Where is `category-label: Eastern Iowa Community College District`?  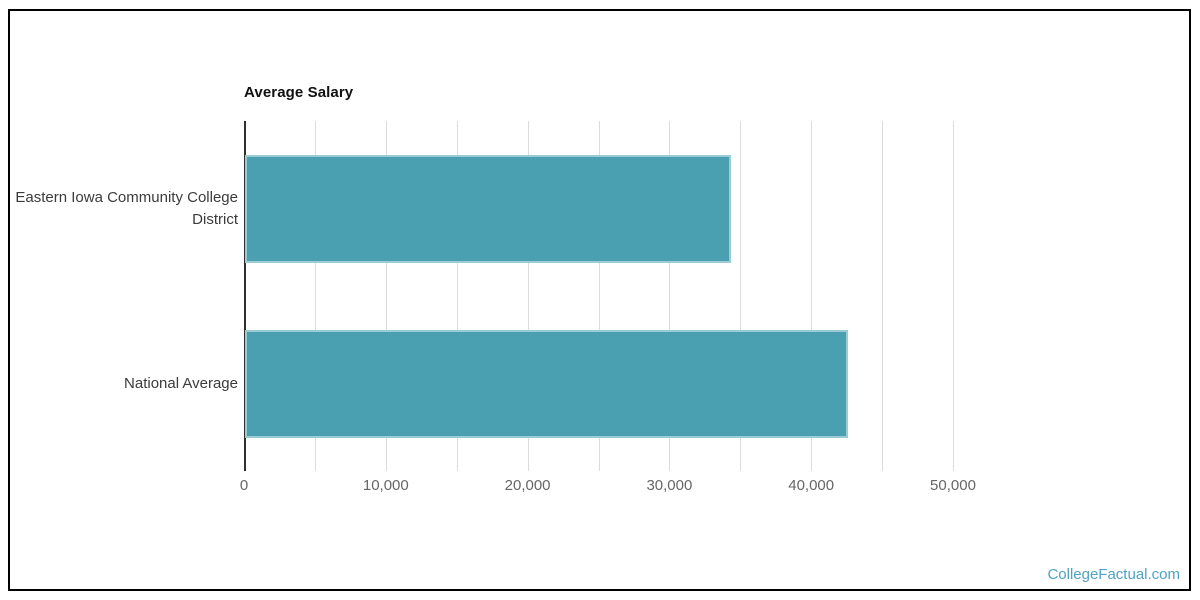 category-label: Eastern Iowa Community College District is located at coordinates (126, 208).